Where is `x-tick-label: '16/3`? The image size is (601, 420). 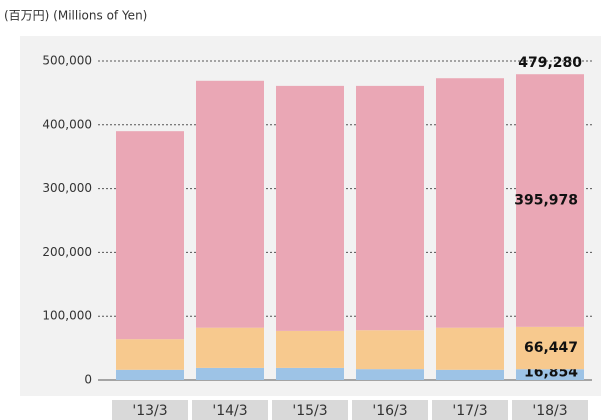
x-tick-label: '16/3 is located at coordinates (389, 411).